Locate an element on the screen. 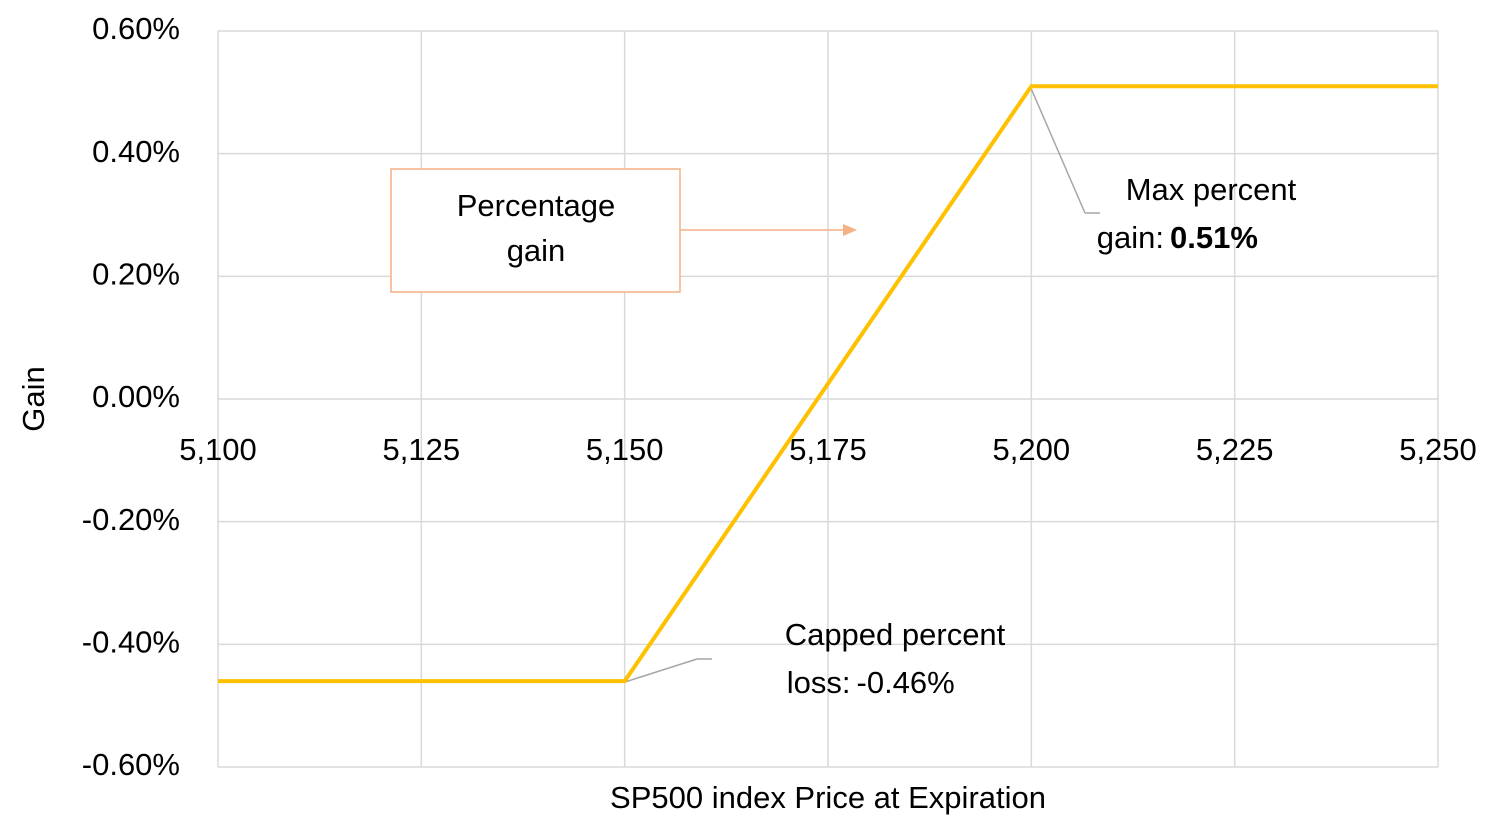  y-tick-label: -0.20% is located at coordinates (131, 519).